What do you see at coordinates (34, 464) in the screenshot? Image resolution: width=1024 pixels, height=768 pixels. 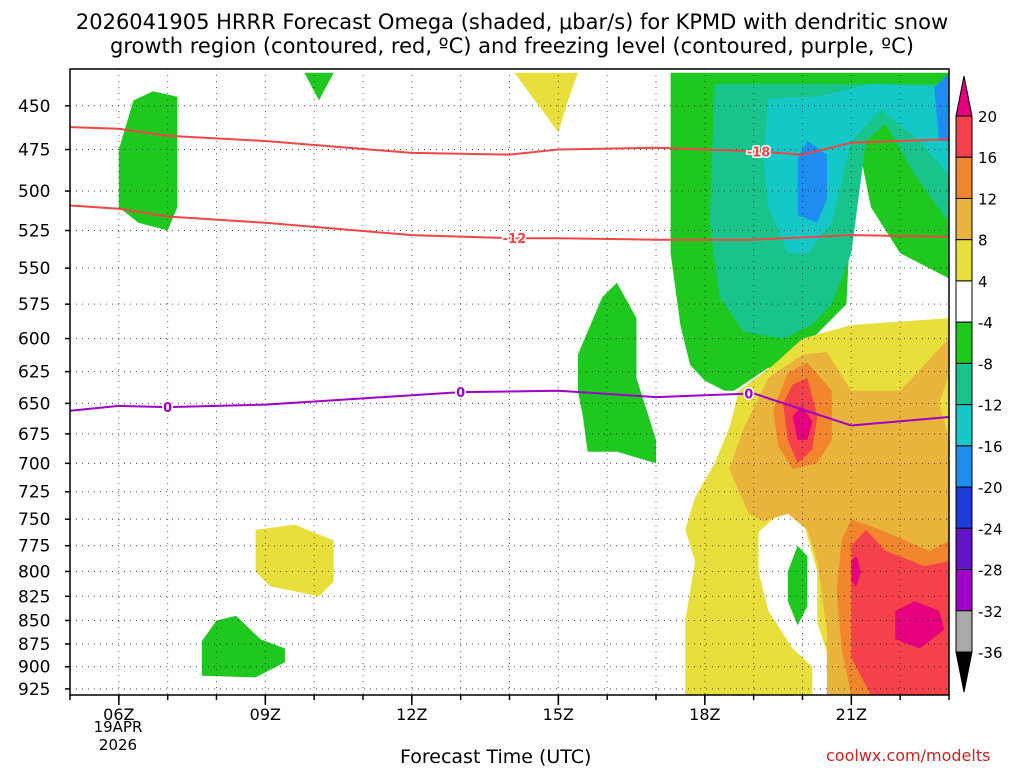 I see `y-tick-label-700: 700` at bounding box center [34, 464].